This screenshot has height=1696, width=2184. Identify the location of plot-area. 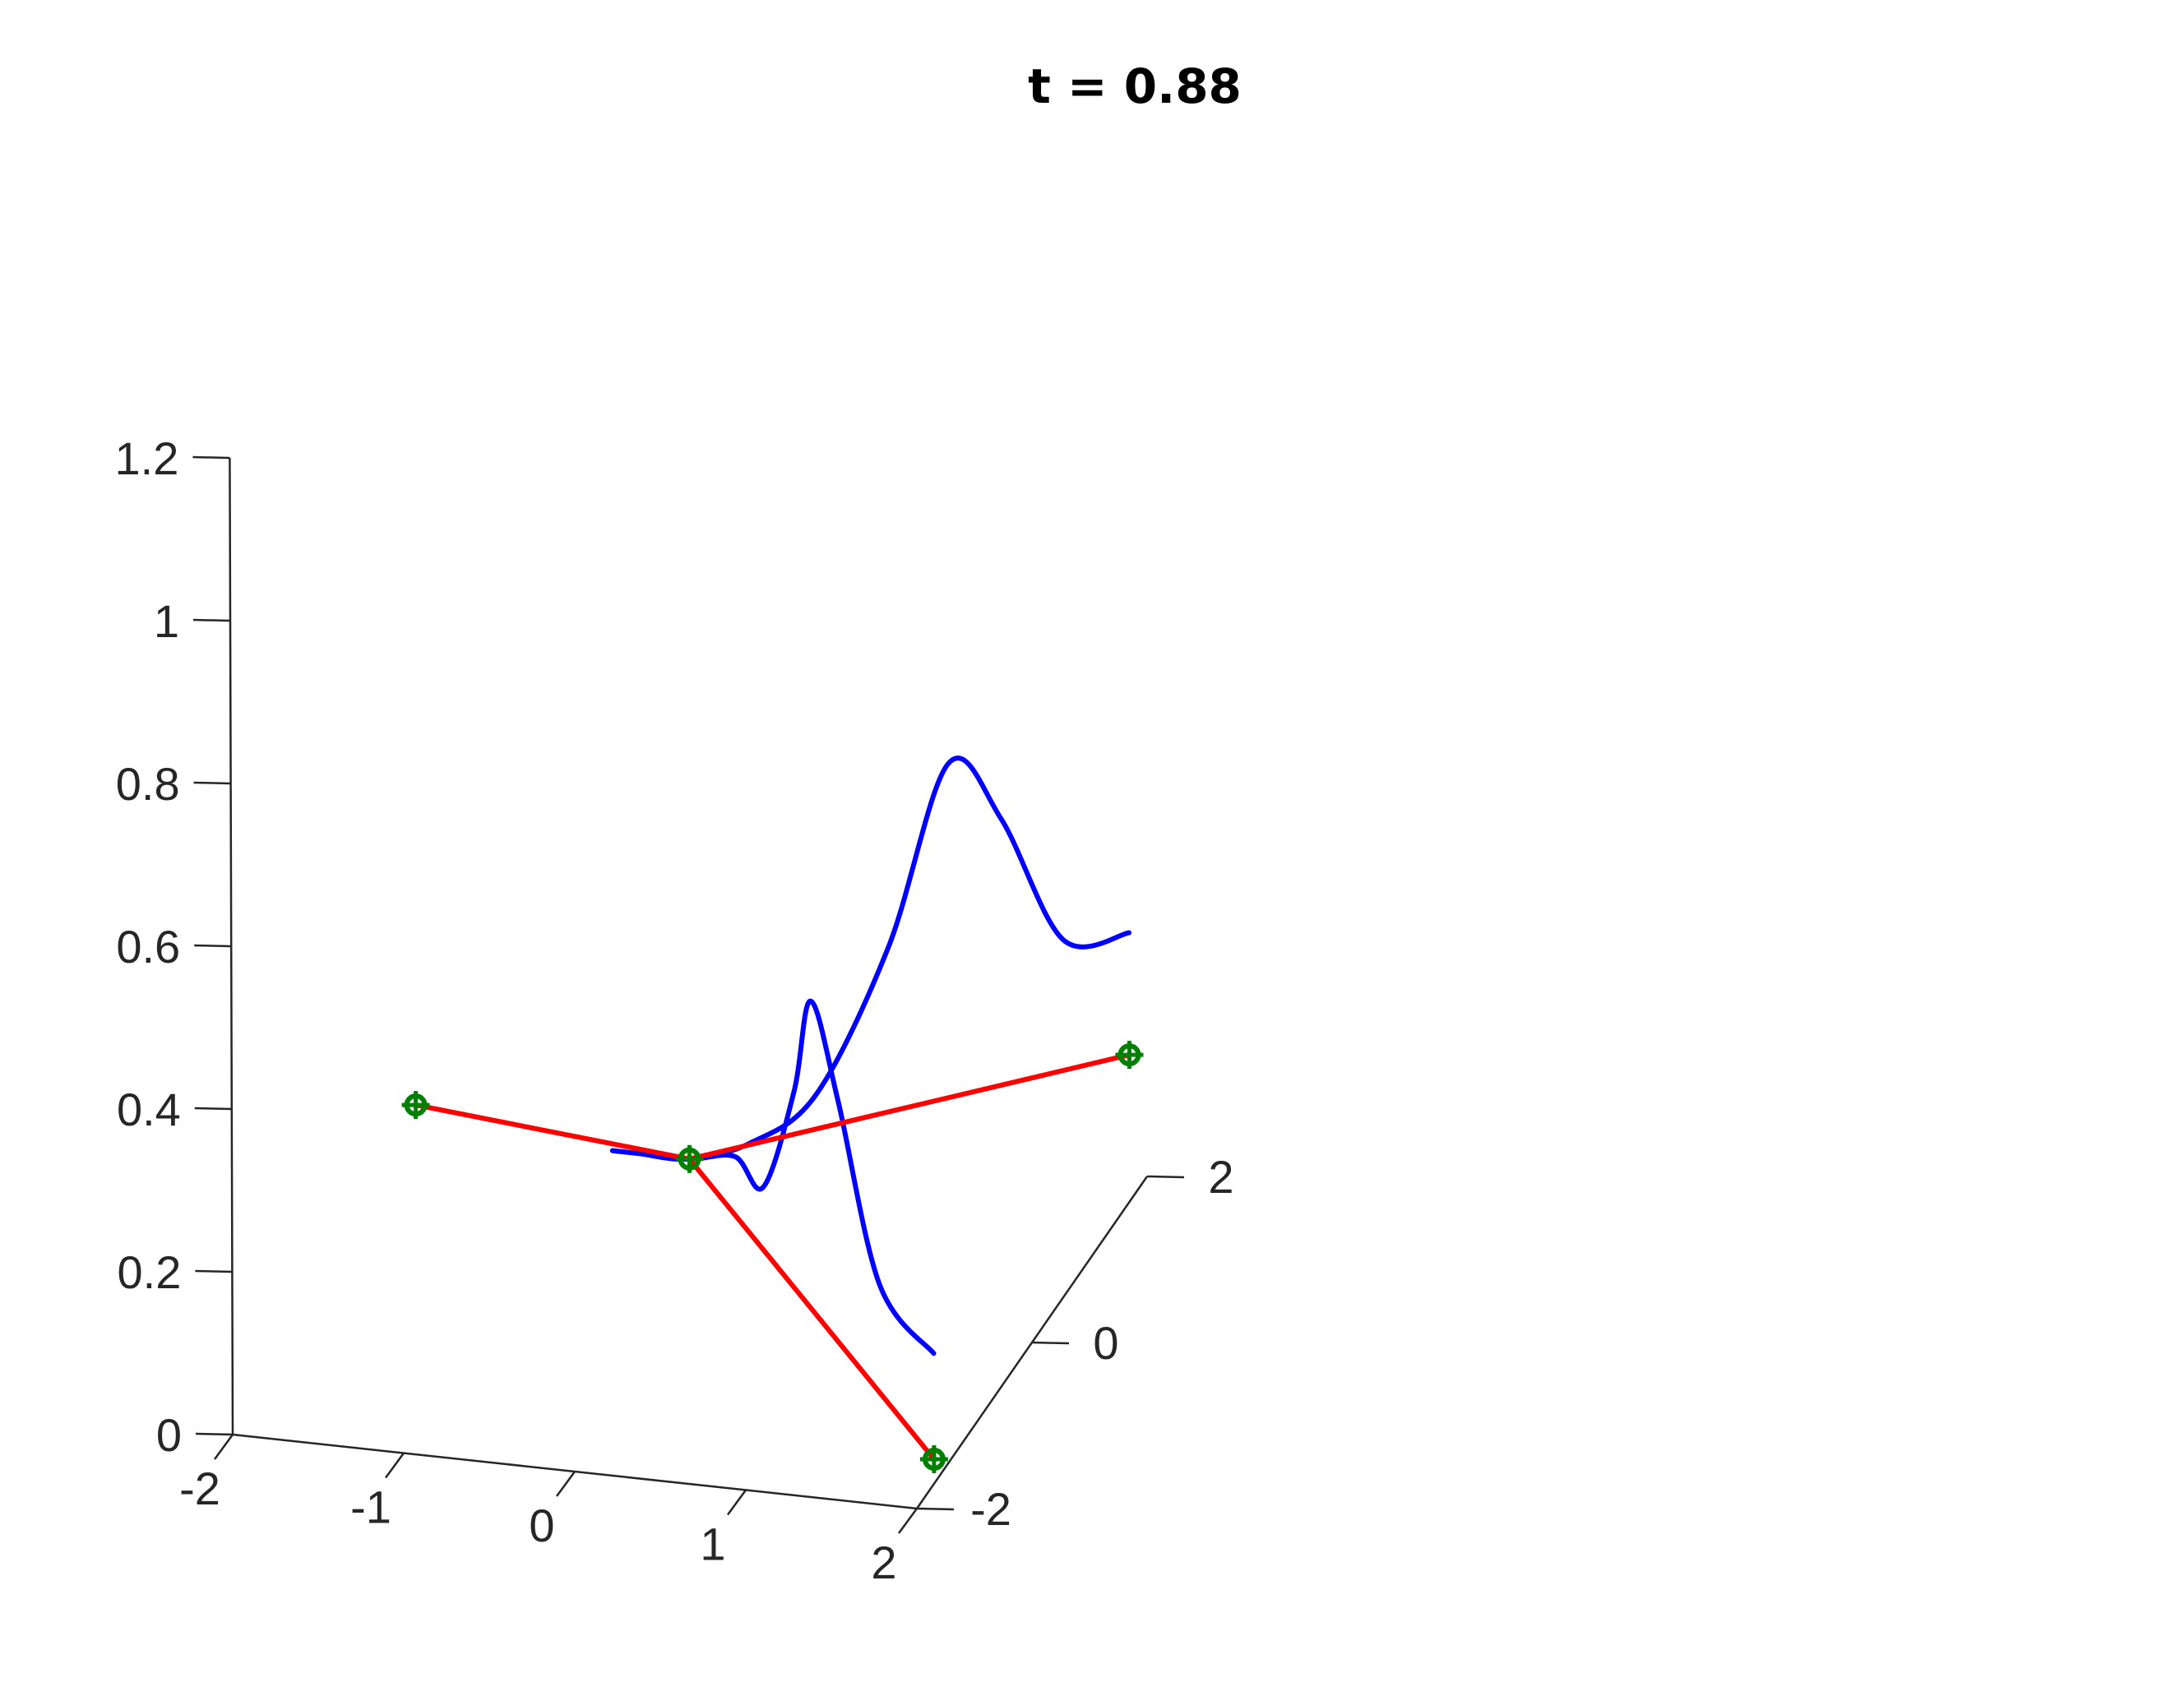
(772, 1114).